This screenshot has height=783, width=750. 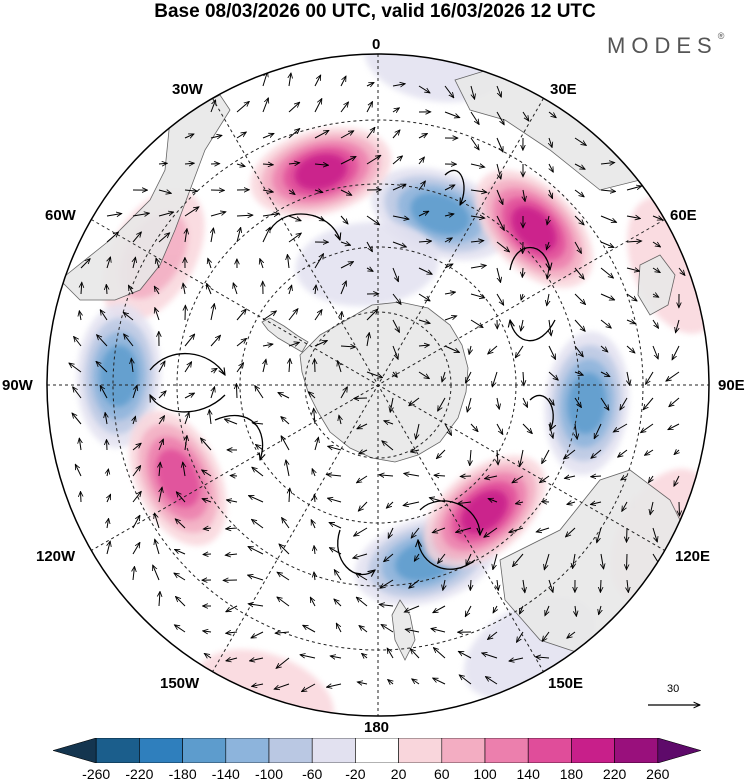 I want to click on legend-tick-label: 220, so click(x=614, y=774).